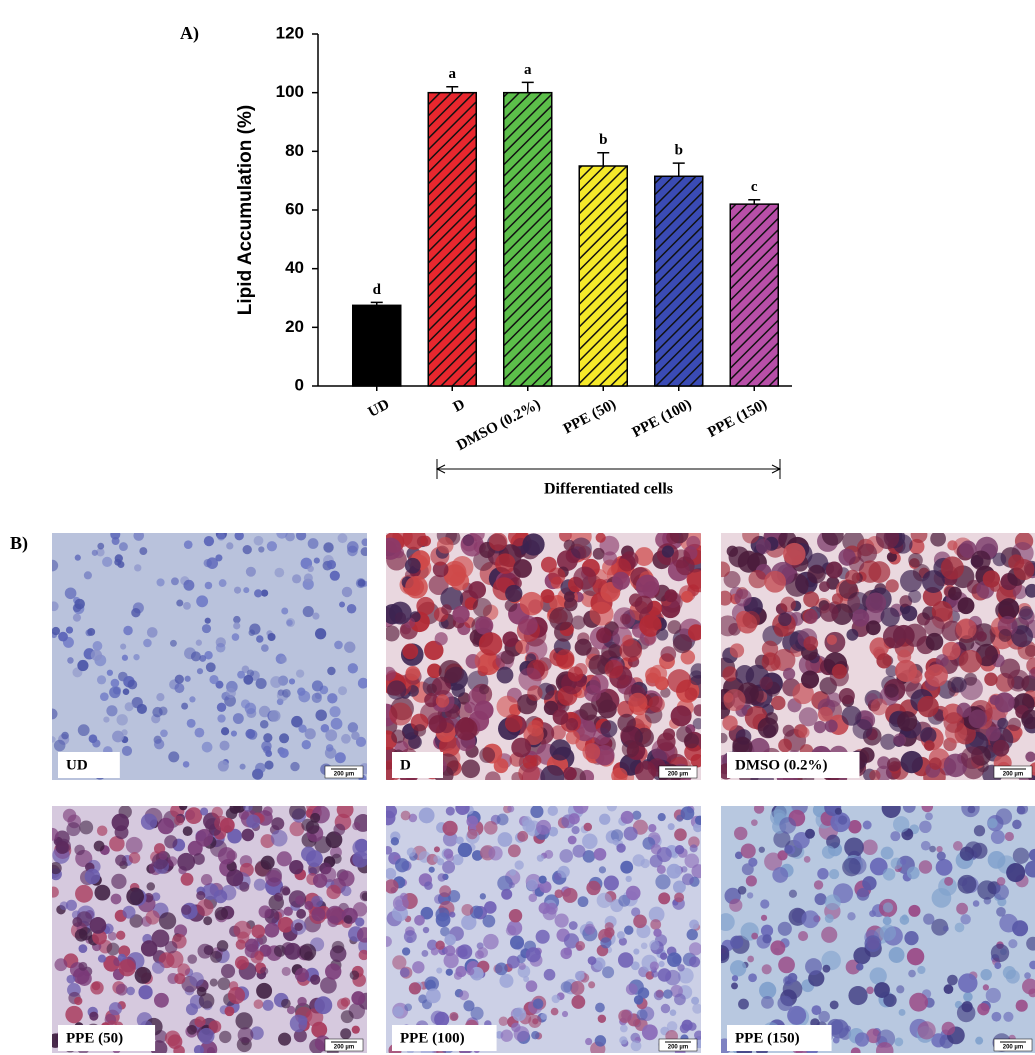 This screenshot has width=1035, height=1055. I want to click on x-tick-label: PPE (50), so click(590, 416).